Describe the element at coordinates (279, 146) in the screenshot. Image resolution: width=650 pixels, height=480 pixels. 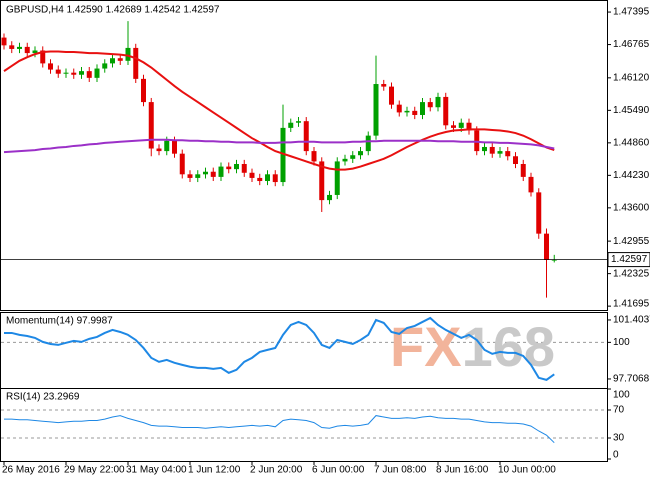
I see `moving-average` at that location.